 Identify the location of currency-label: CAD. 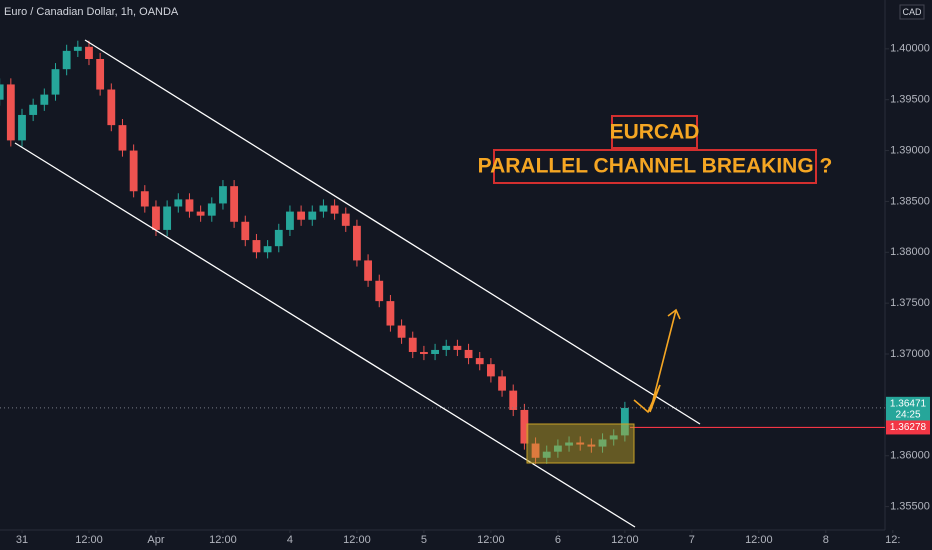
(912, 12).